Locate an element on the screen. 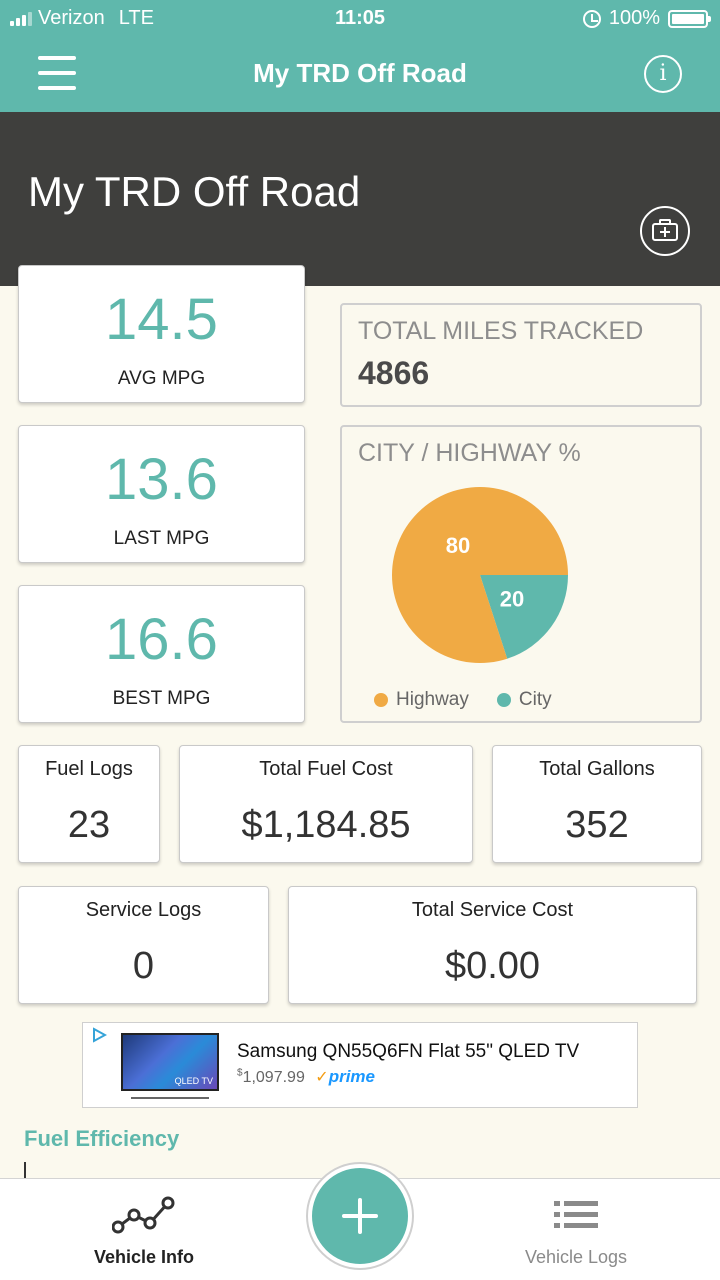 The height and width of the screenshot is (1280, 720). alarm-icon is located at coordinates (591, 18).